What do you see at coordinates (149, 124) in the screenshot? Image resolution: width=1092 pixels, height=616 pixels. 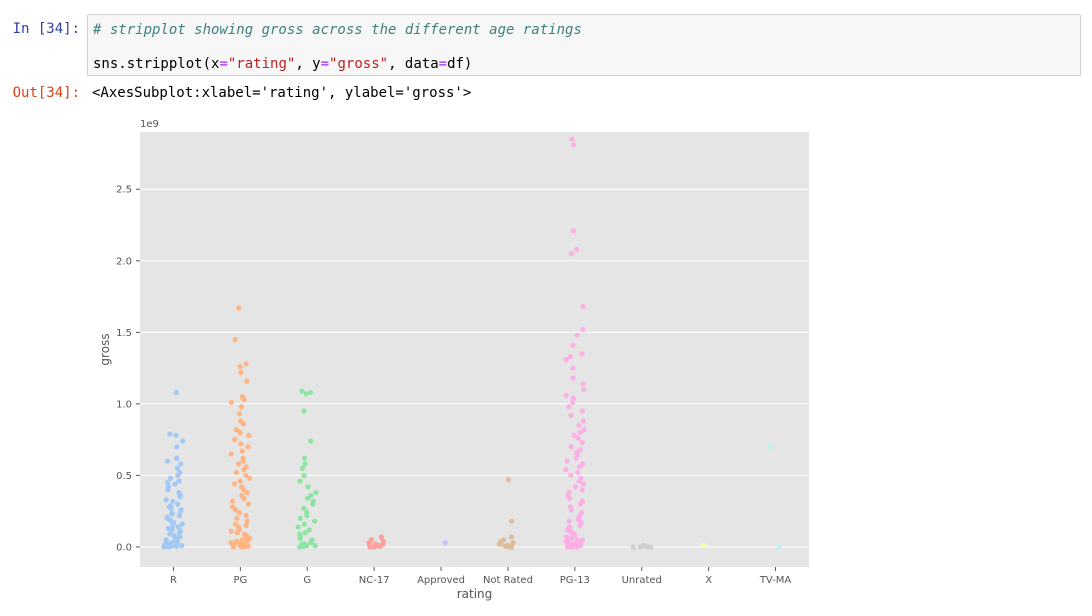 I see `y-axis-multiplier: 1e9` at bounding box center [149, 124].